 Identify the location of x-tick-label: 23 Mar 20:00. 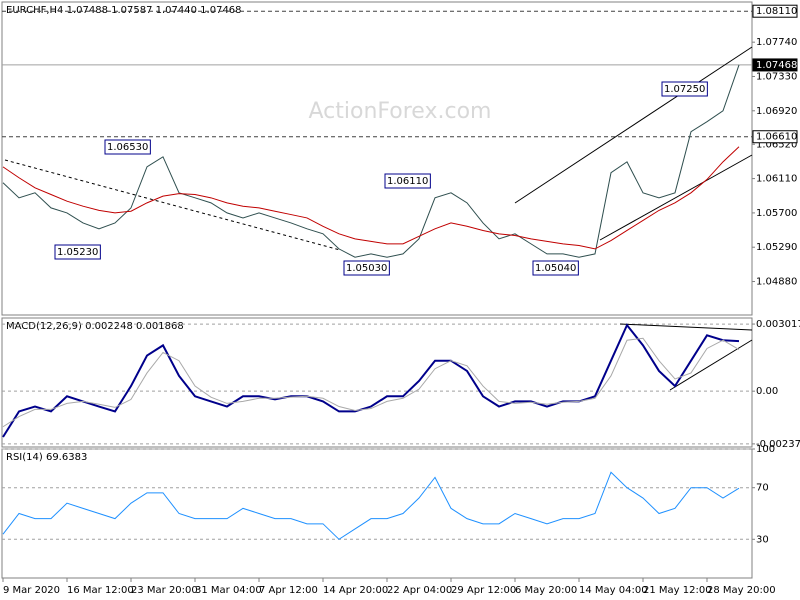
(164, 590).